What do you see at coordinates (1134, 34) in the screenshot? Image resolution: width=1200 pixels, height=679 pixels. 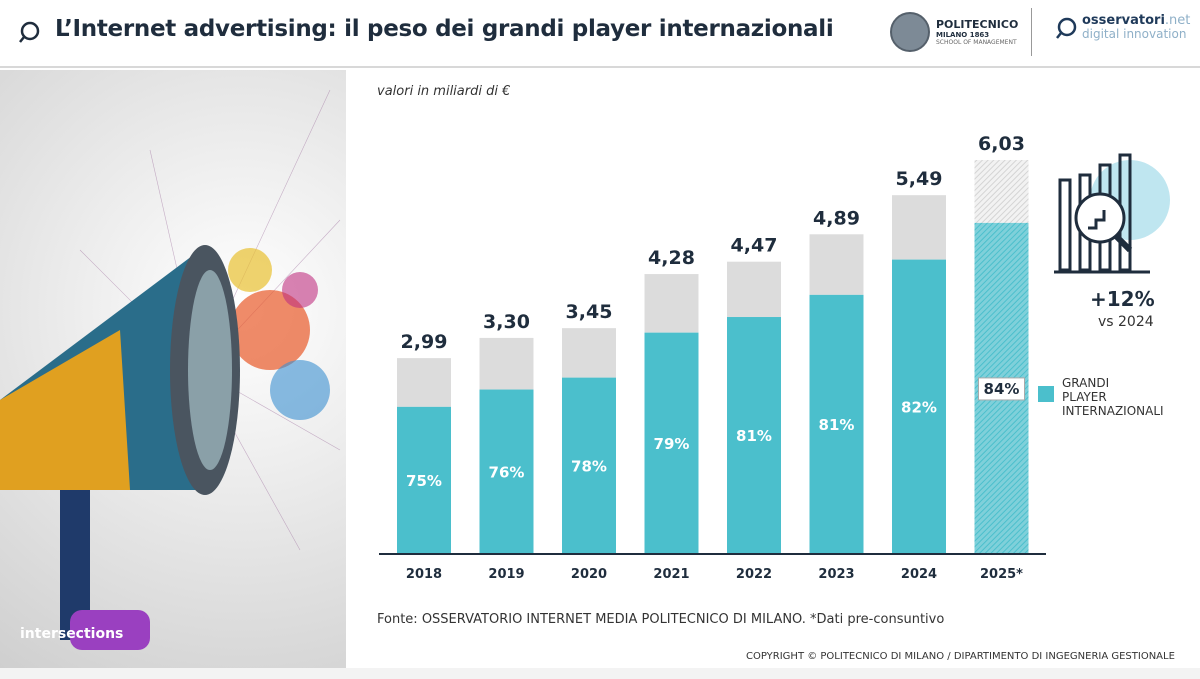 I see `logo2-sub: digital innovation` at bounding box center [1134, 34].